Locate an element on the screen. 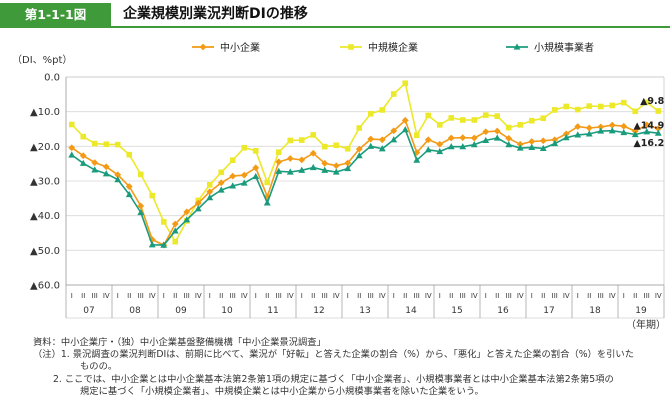  end-value-label: ▲14.9 is located at coordinates (649, 126).